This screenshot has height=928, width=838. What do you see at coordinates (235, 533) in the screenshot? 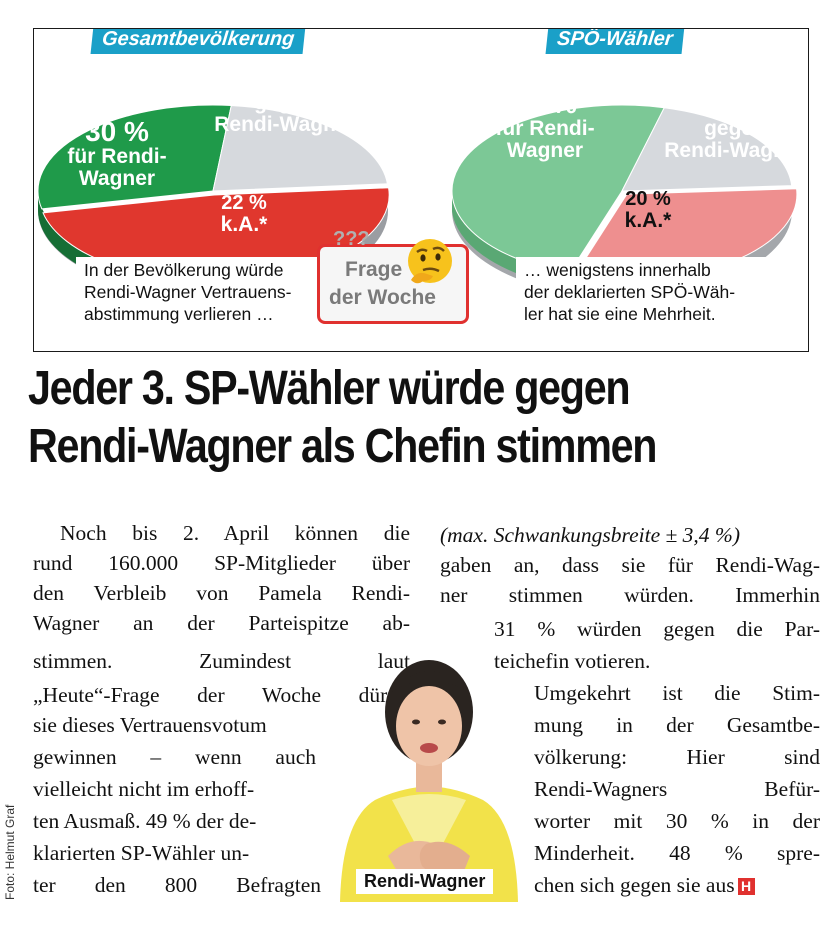
I see `article-line: Noch bis 2. April können die` at bounding box center [235, 533].